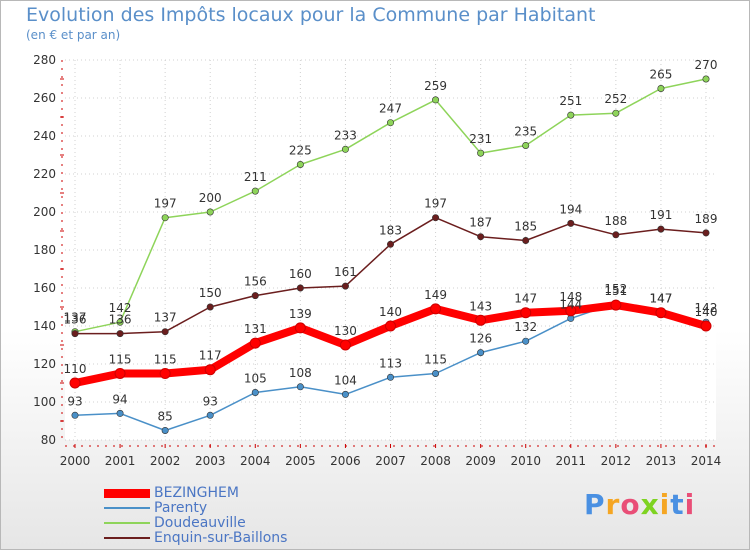  I want to click on y-tick-label: 160, so click(44, 288).